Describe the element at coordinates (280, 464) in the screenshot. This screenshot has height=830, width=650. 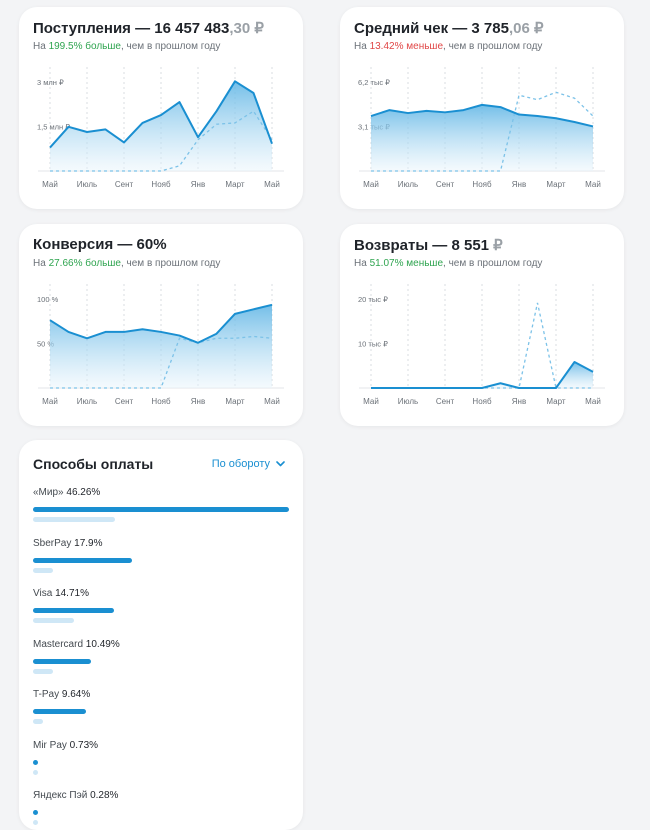
I see `chevron-down-icon` at that location.